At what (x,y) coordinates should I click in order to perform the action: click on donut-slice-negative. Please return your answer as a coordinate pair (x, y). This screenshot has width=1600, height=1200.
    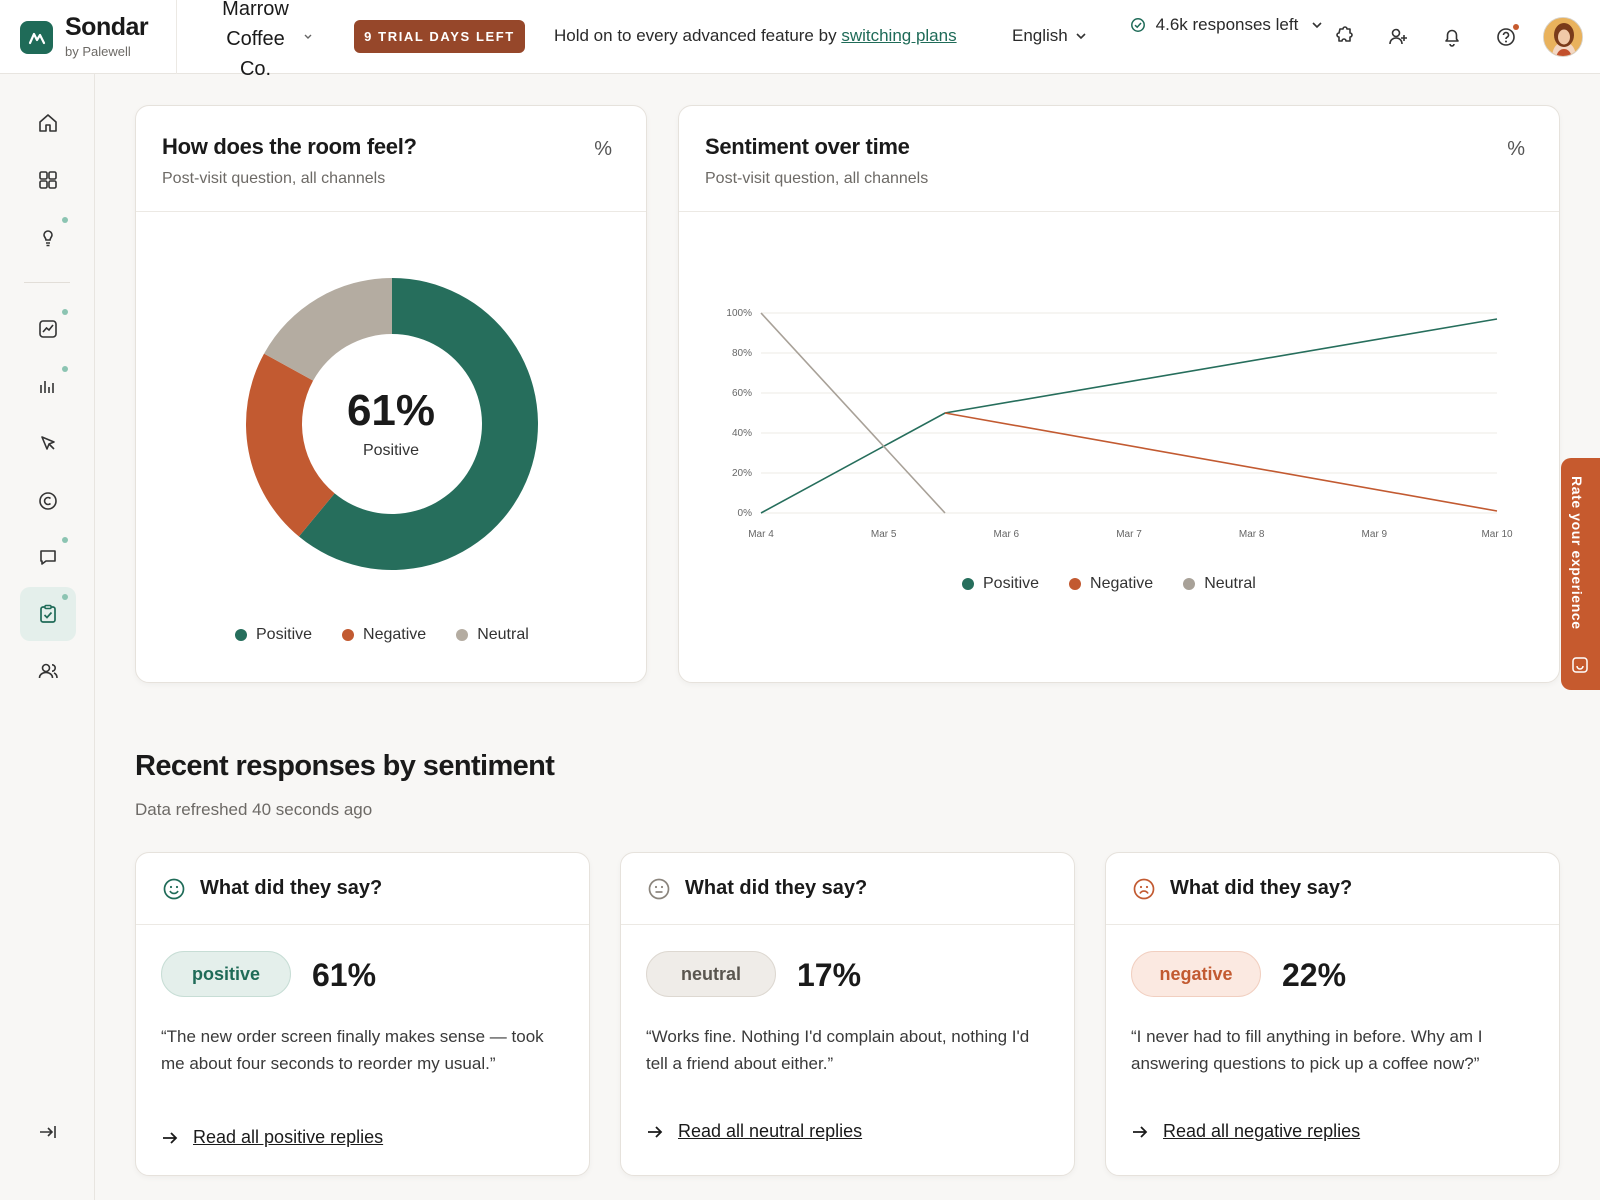
    Looking at the image, I should click on (290, 445).